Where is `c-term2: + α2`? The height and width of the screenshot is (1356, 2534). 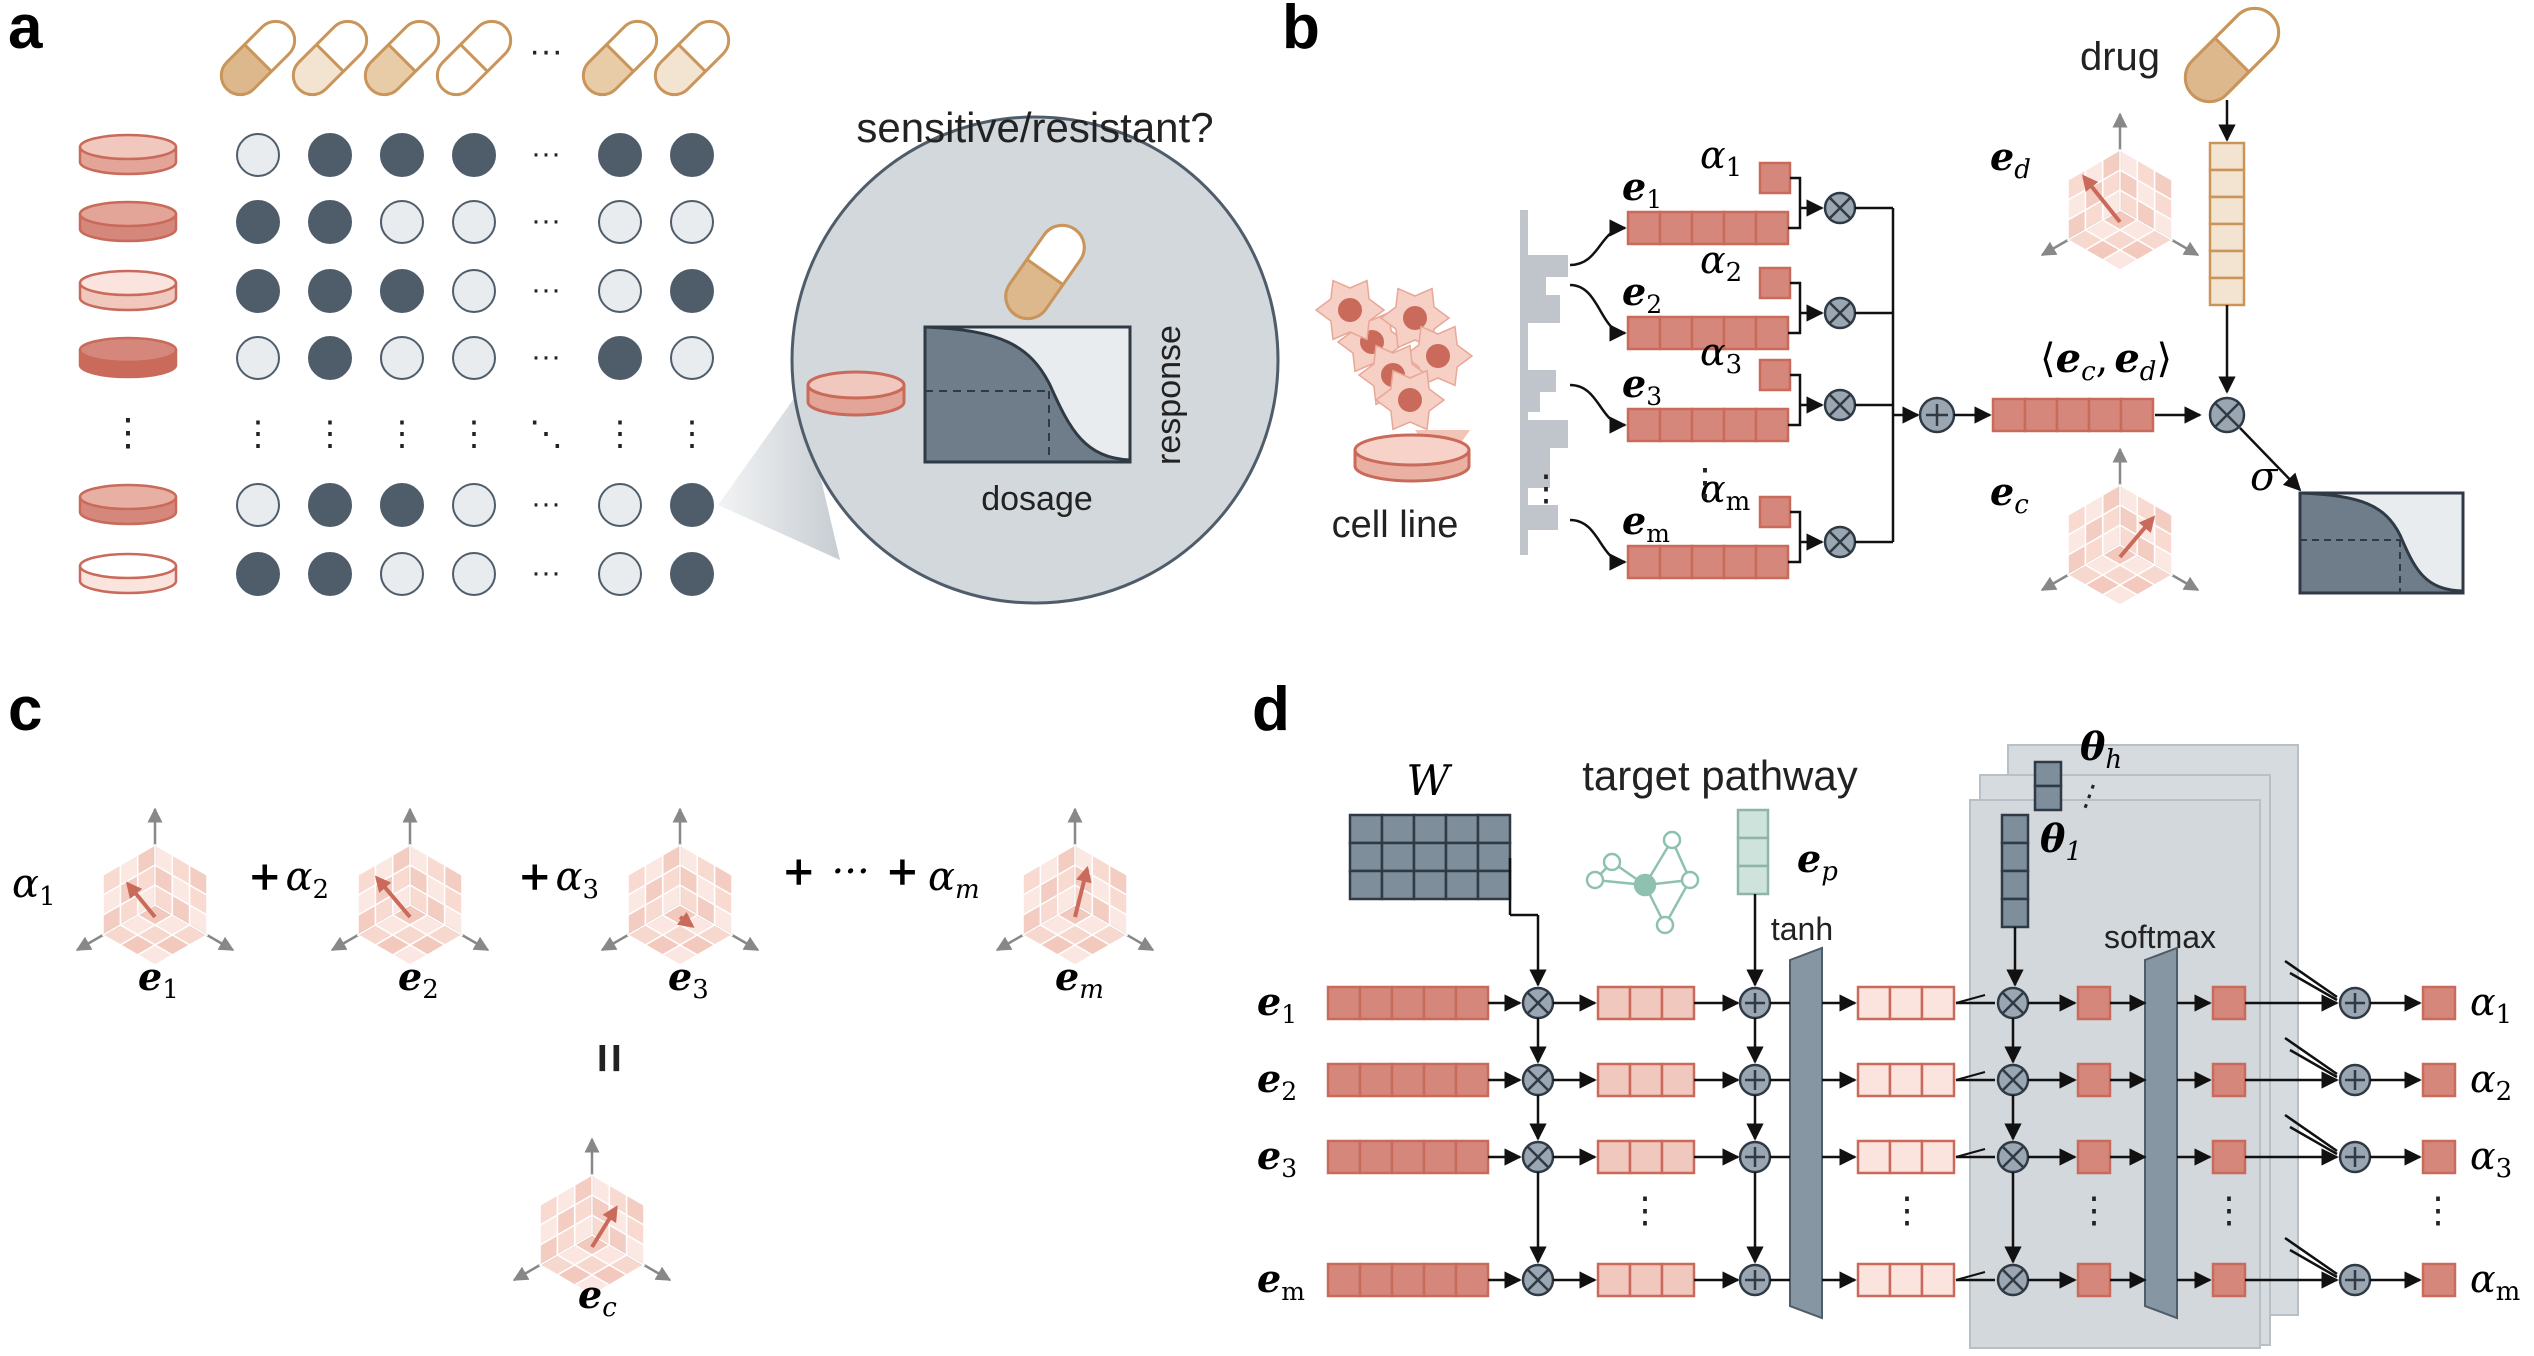 c-term2: + α2 is located at coordinates (288, 879).